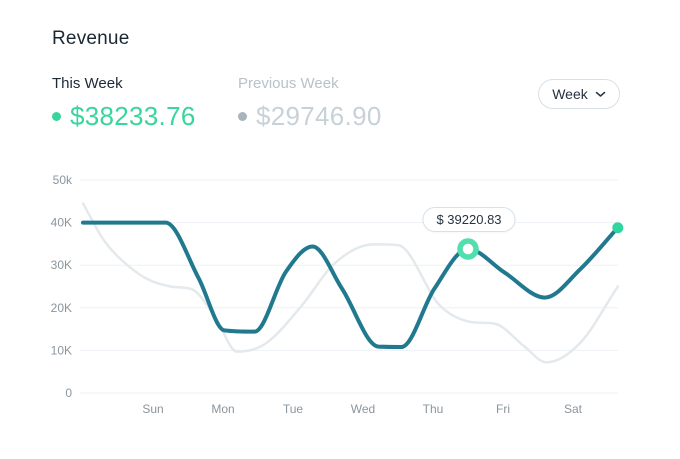 This screenshot has width=680, height=459. I want to click on this-week-value: $38233.76, so click(133, 116).